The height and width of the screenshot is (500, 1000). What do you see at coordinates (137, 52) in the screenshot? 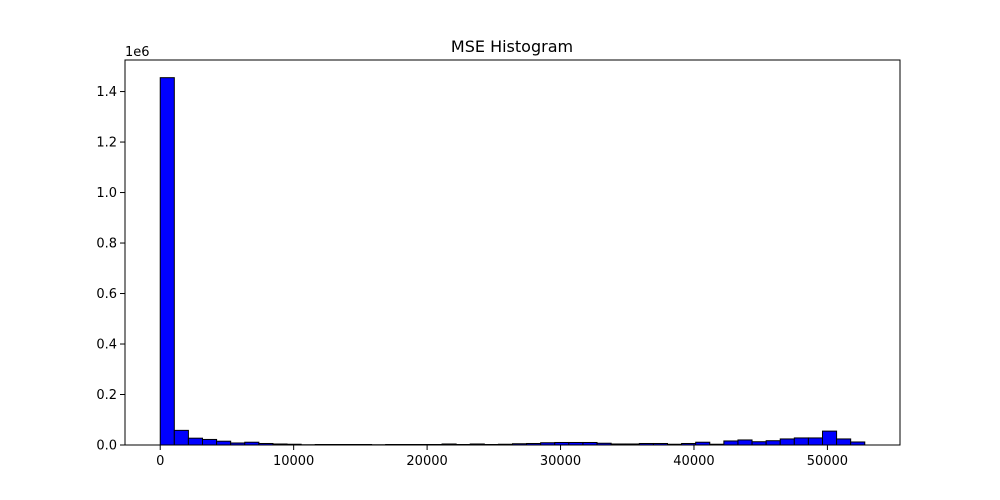
I see `y-axis-offset-label: 1e6` at bounding box center [137, 52].